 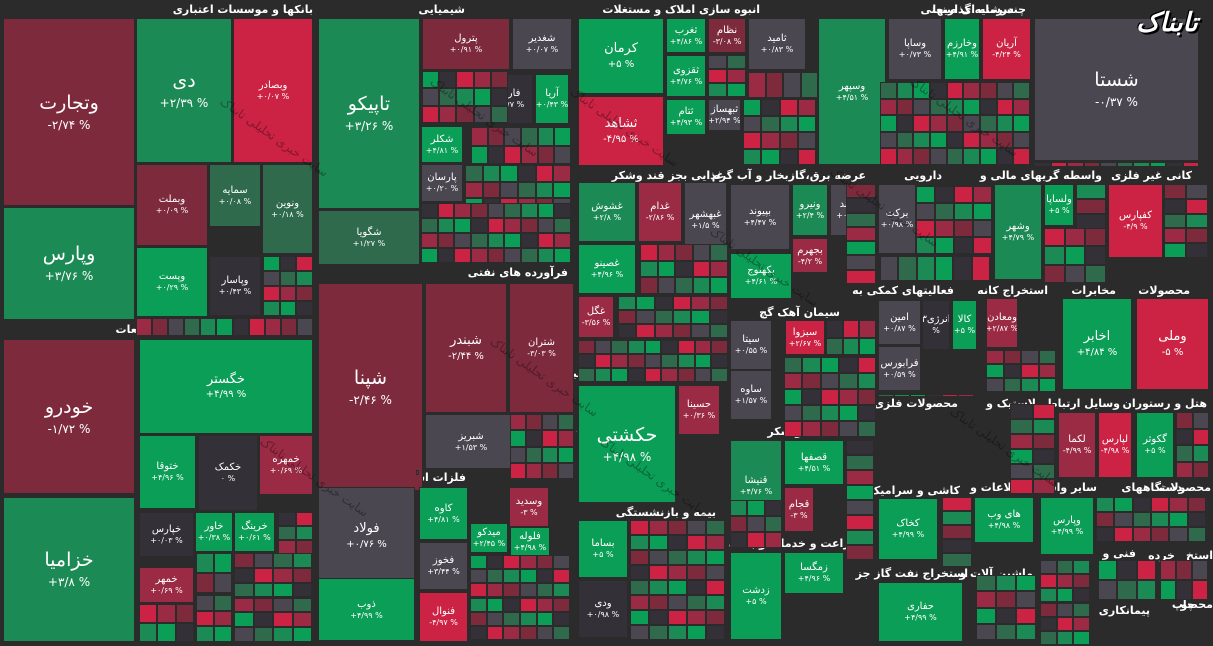 I want to click on stock-tile-tashahed: ثشاهد -۴/۹۵ %, so click(x=621, y=131).